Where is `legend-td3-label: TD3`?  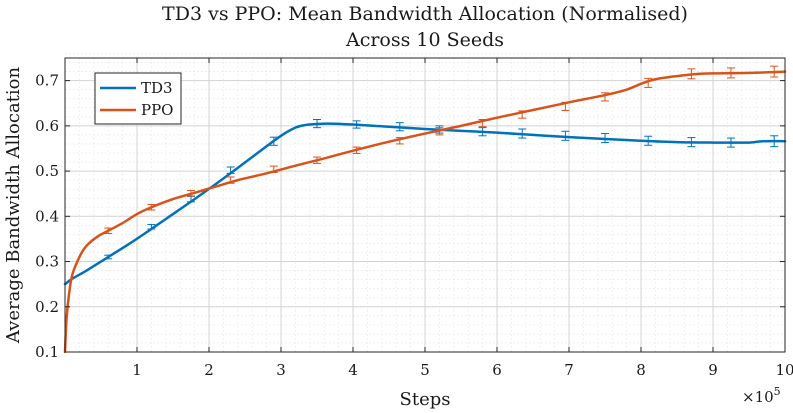 legend-td3-label: TD3 is located at coordinates (157, 88).